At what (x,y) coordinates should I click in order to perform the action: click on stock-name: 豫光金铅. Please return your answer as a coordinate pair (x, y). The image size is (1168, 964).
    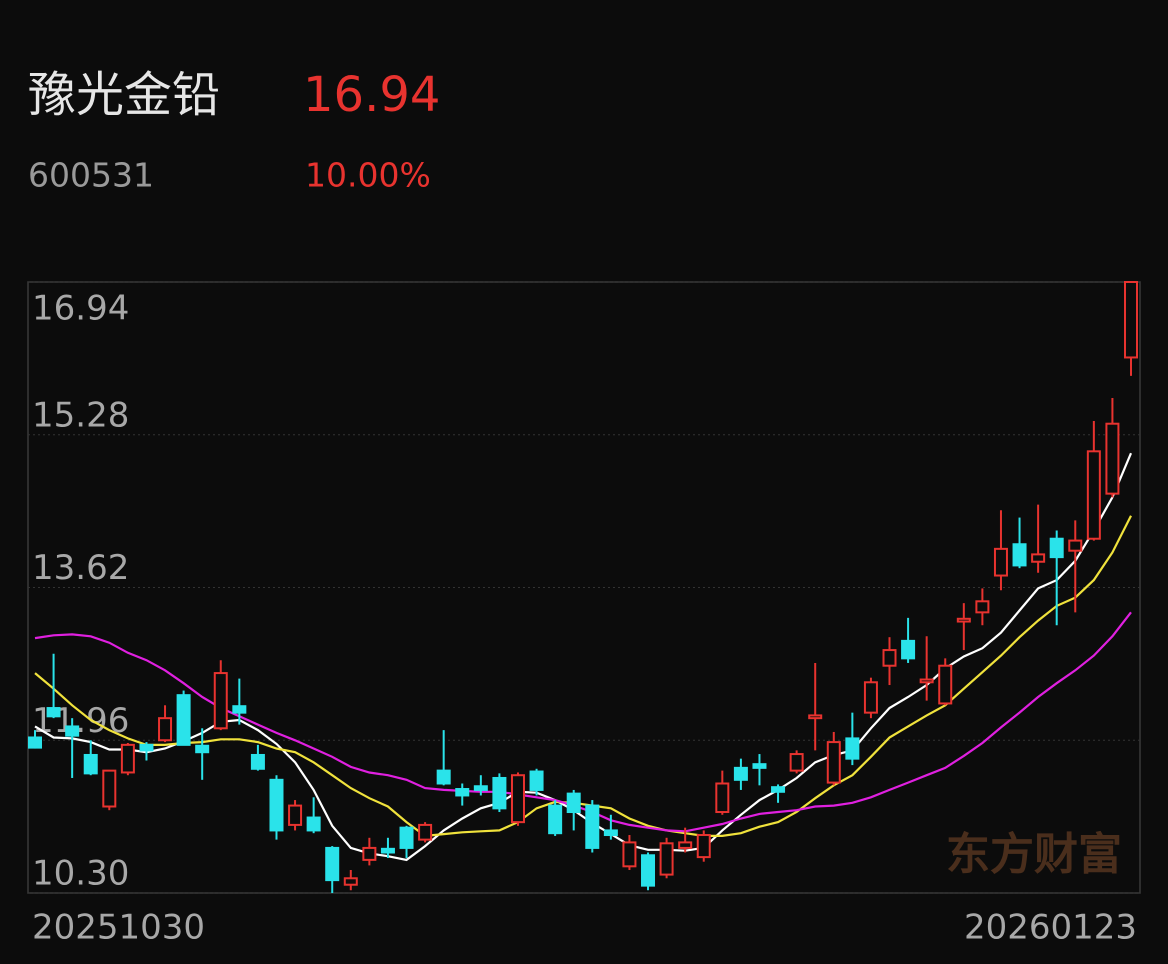
    Looking at the image, I should click on (124, 95).